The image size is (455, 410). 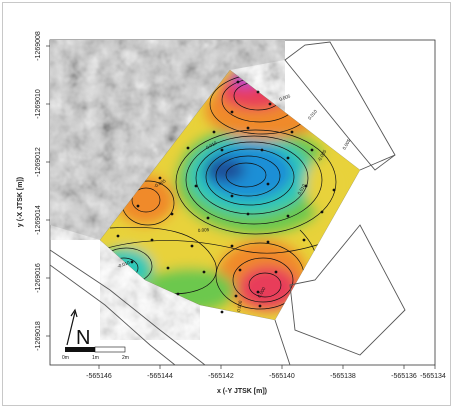 I want to click on scale-bar-segment-light, so click(x=110, y=349).